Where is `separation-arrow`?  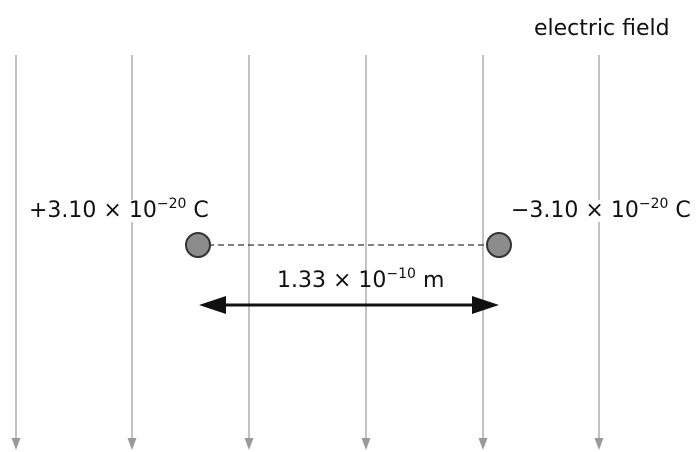 separation-arrow is located at coordinates (349, 305).